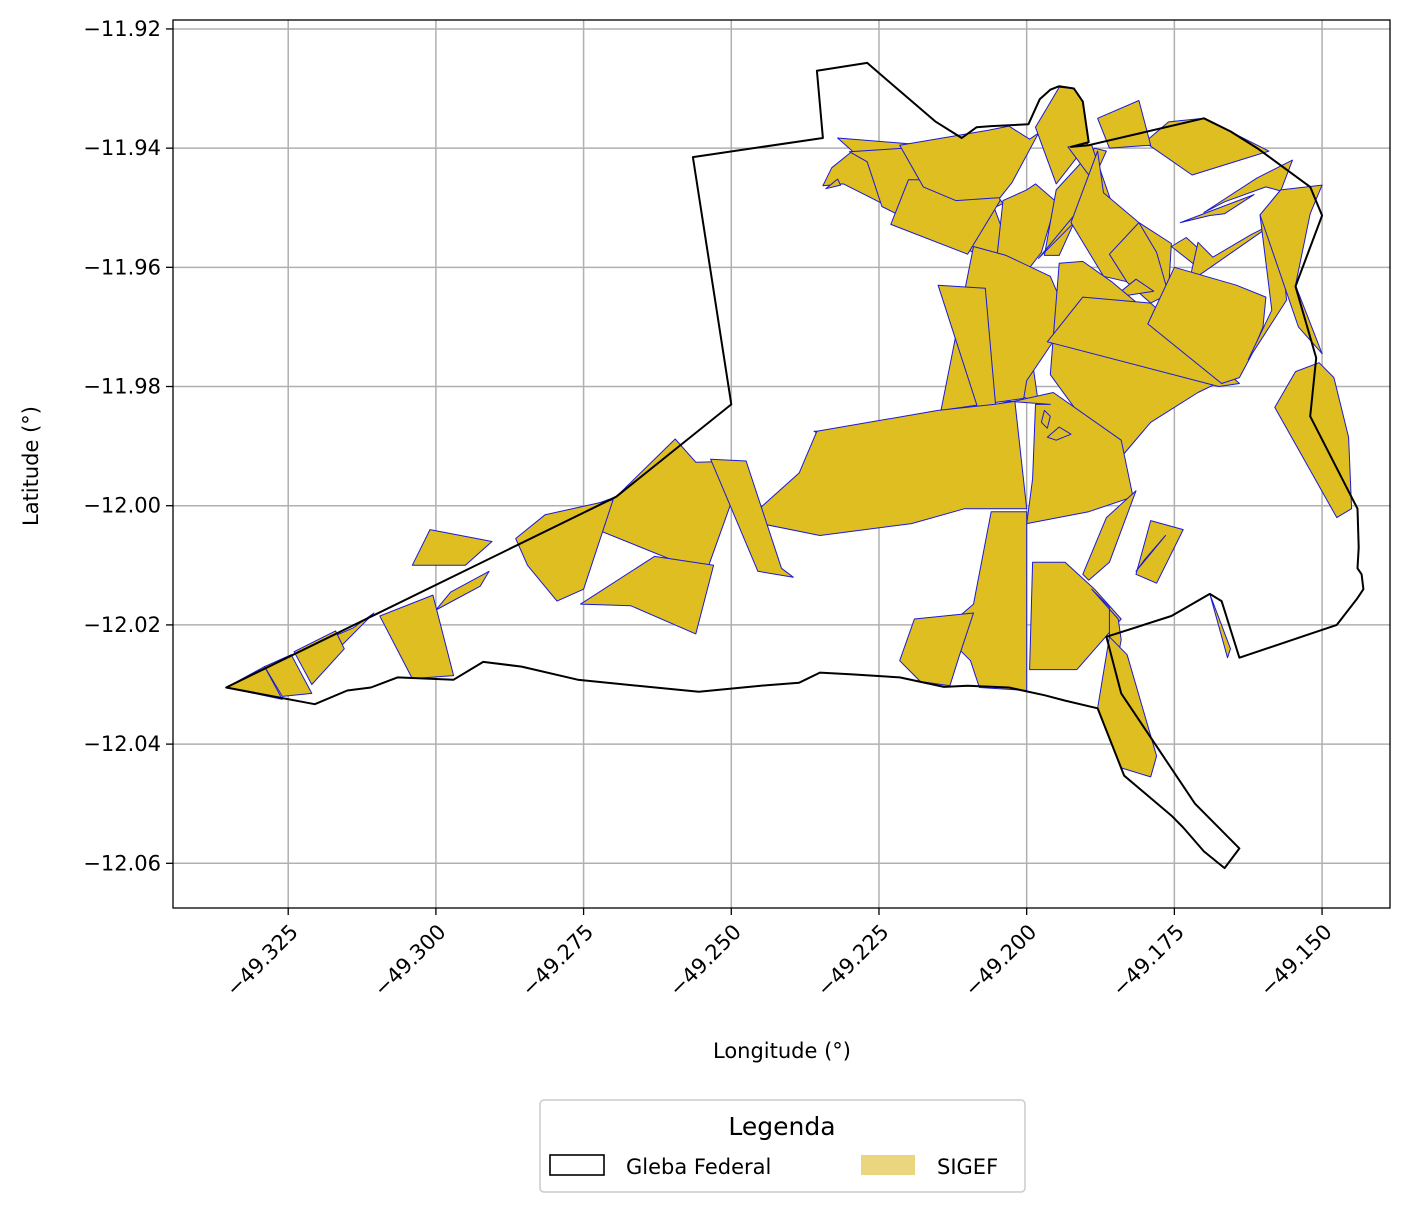 The height and width of the screenshot is (1210, 1410). What do you see at coordinates (1000, 960) in the screenshot?
I see `x-tick-label: −49.200` at bounding box center [1000, 960].